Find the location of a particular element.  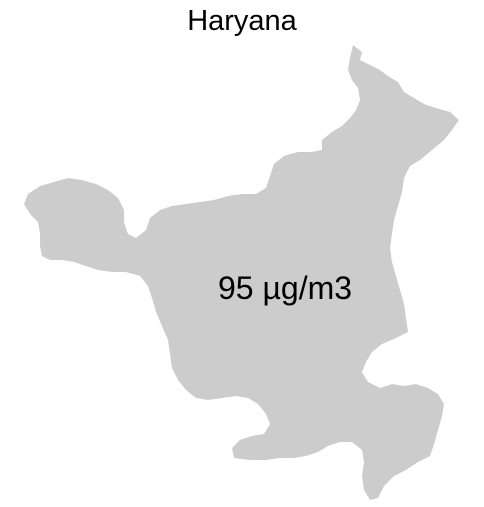

map-title: Haryana is located at coordinates (242, 21).